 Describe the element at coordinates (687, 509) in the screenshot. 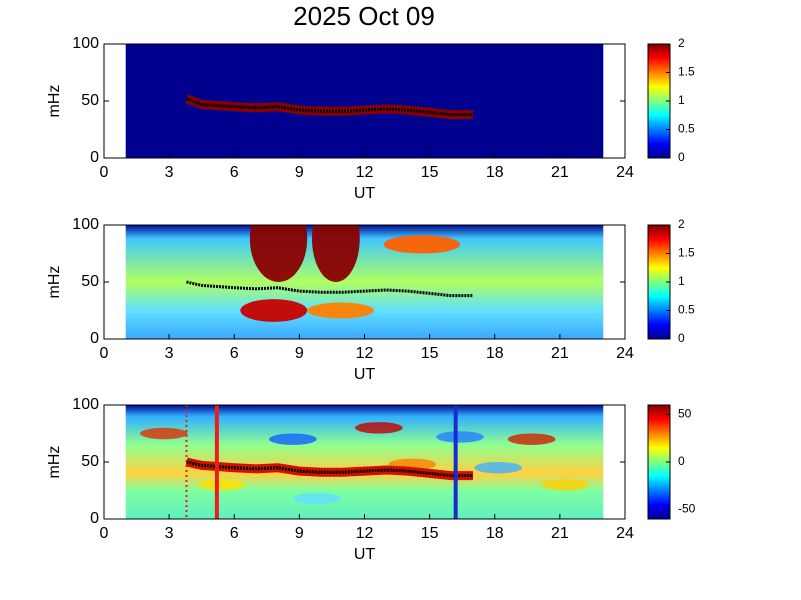

I see `colorbar-tick-label: -50` at that location.